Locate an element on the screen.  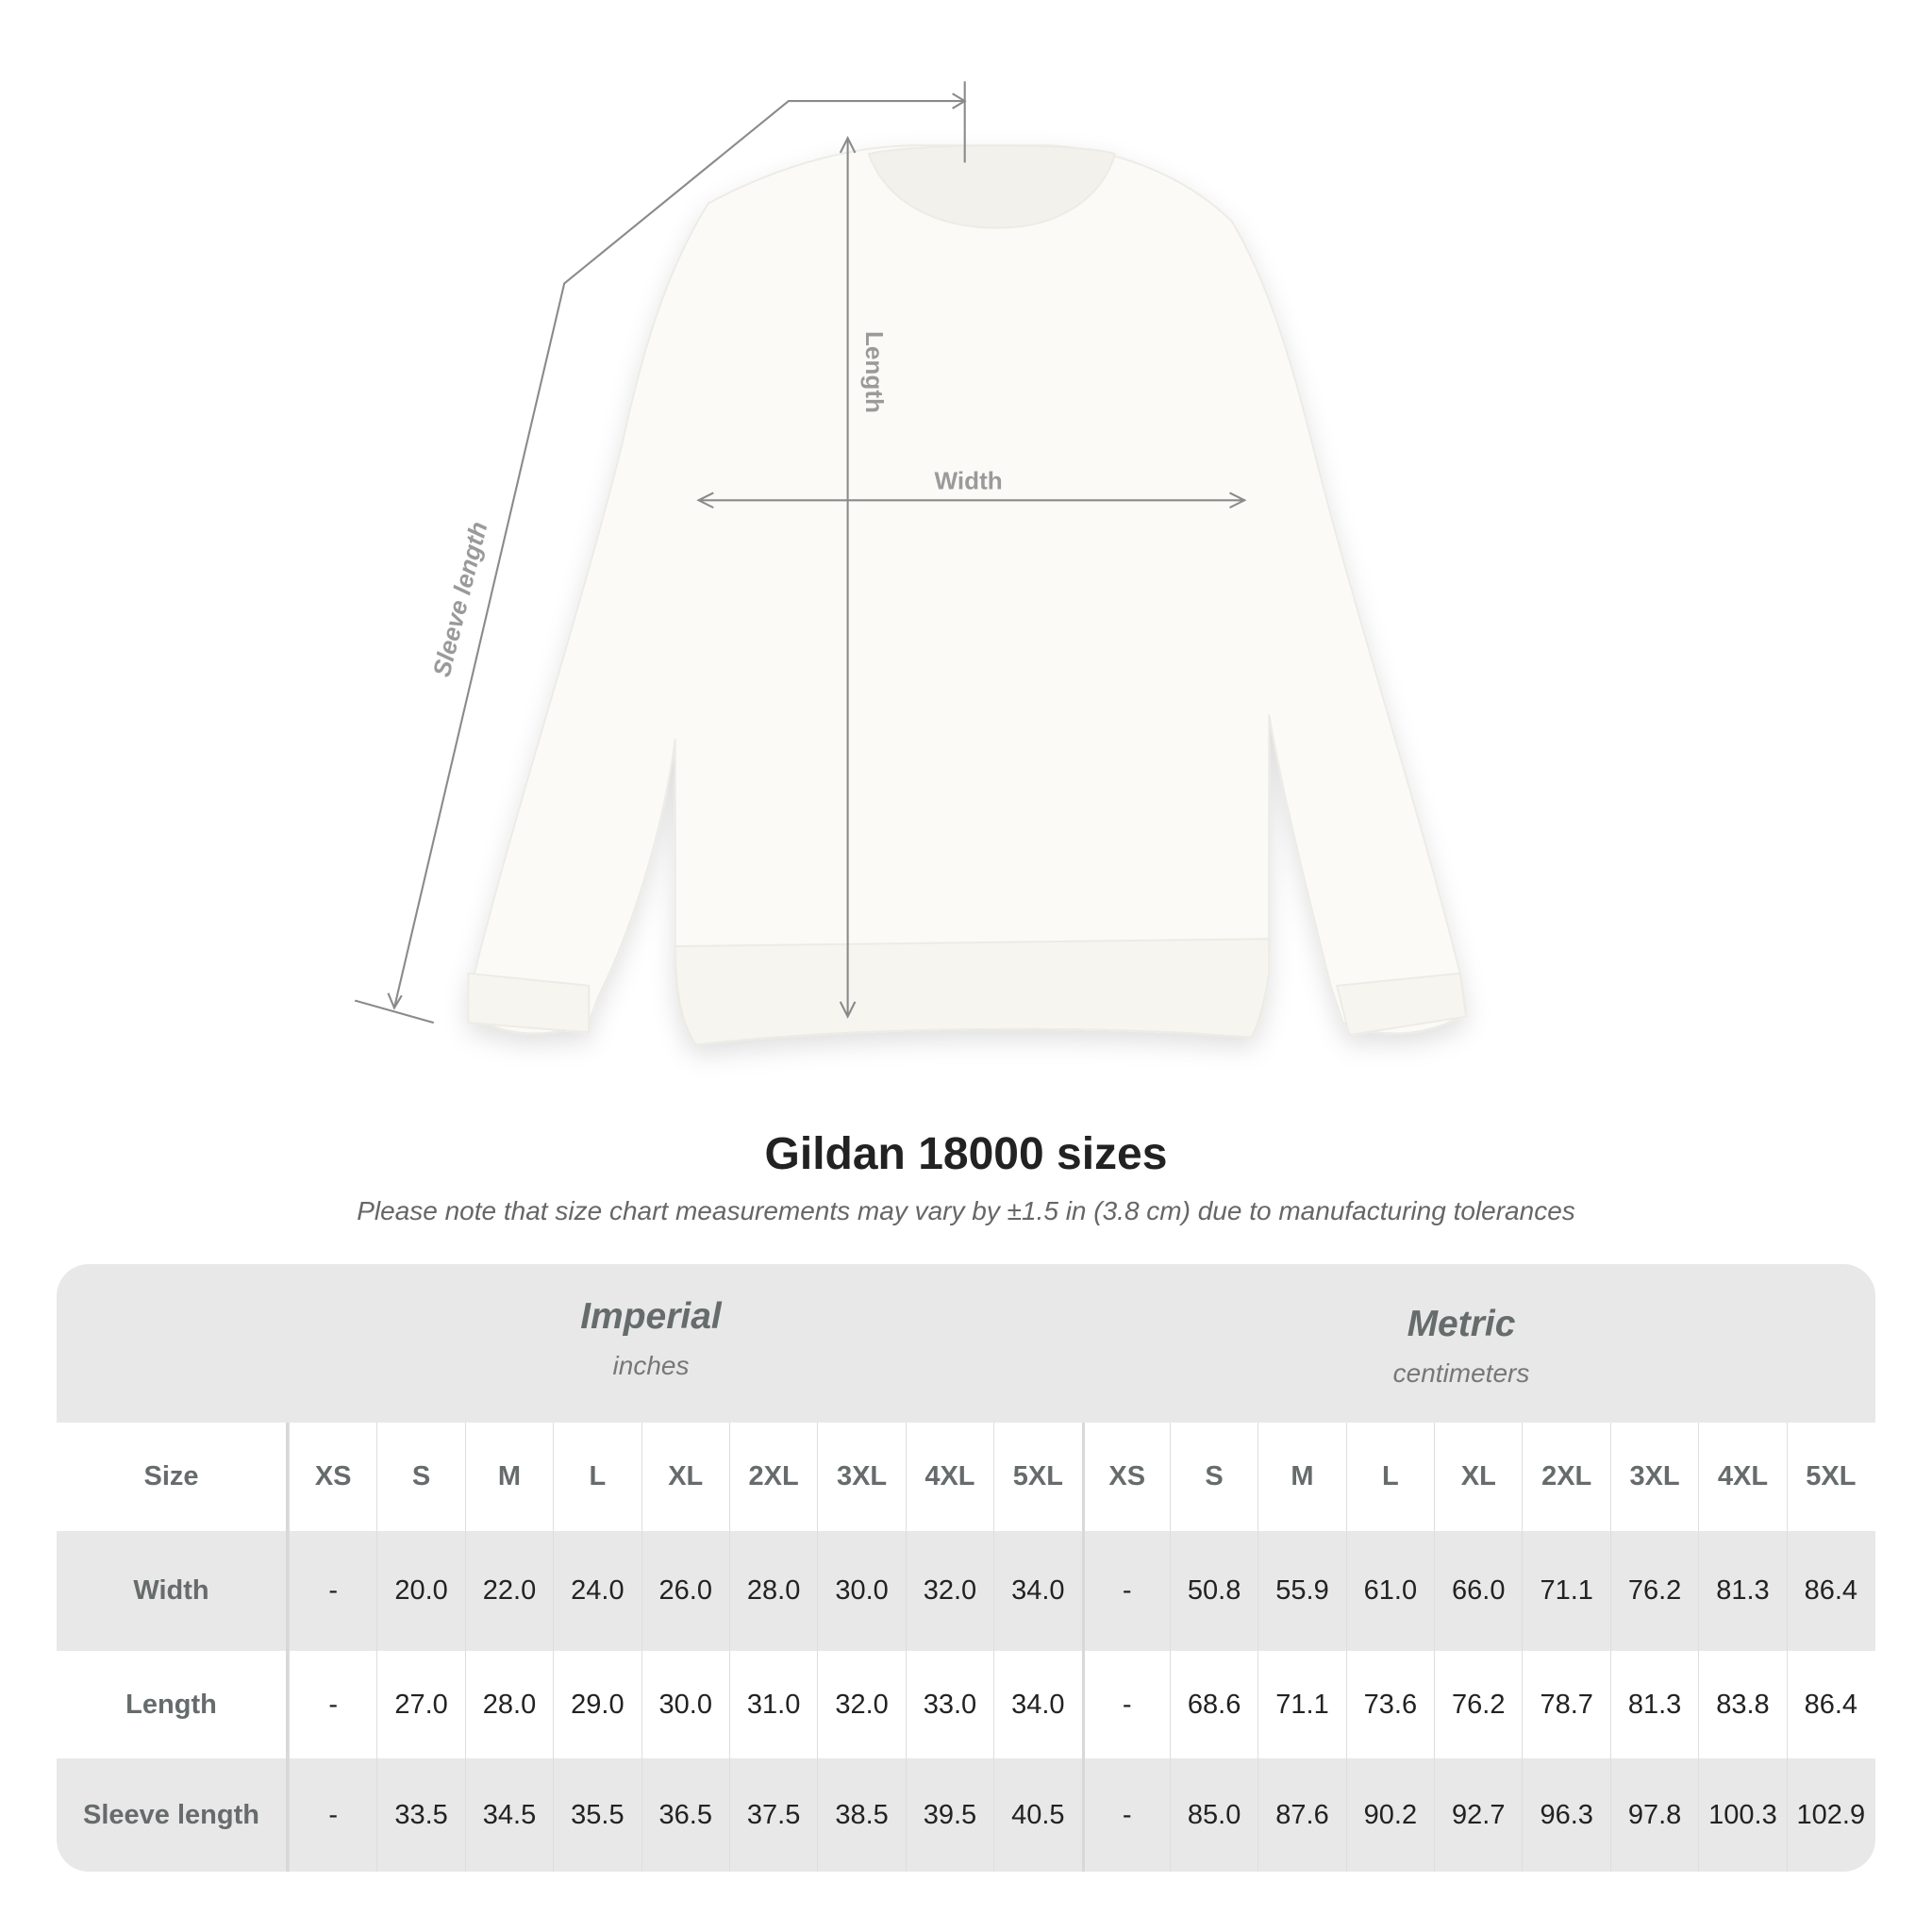
row-label: Length is located at coordinates (173, 1704).